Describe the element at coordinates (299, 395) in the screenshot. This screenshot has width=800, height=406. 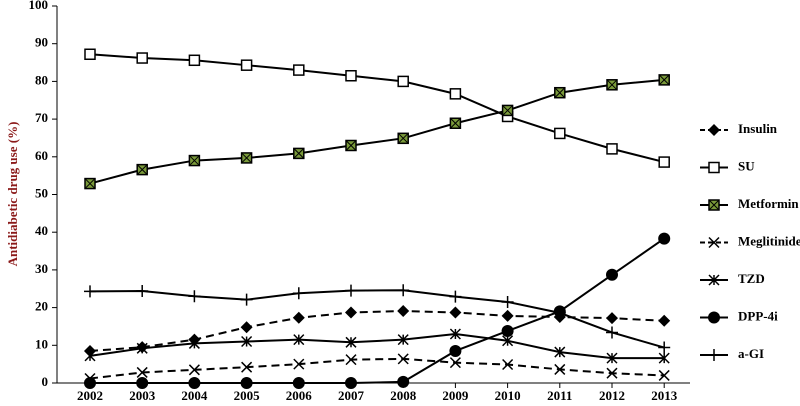
I see `x-tick-label: 2006` at that location.